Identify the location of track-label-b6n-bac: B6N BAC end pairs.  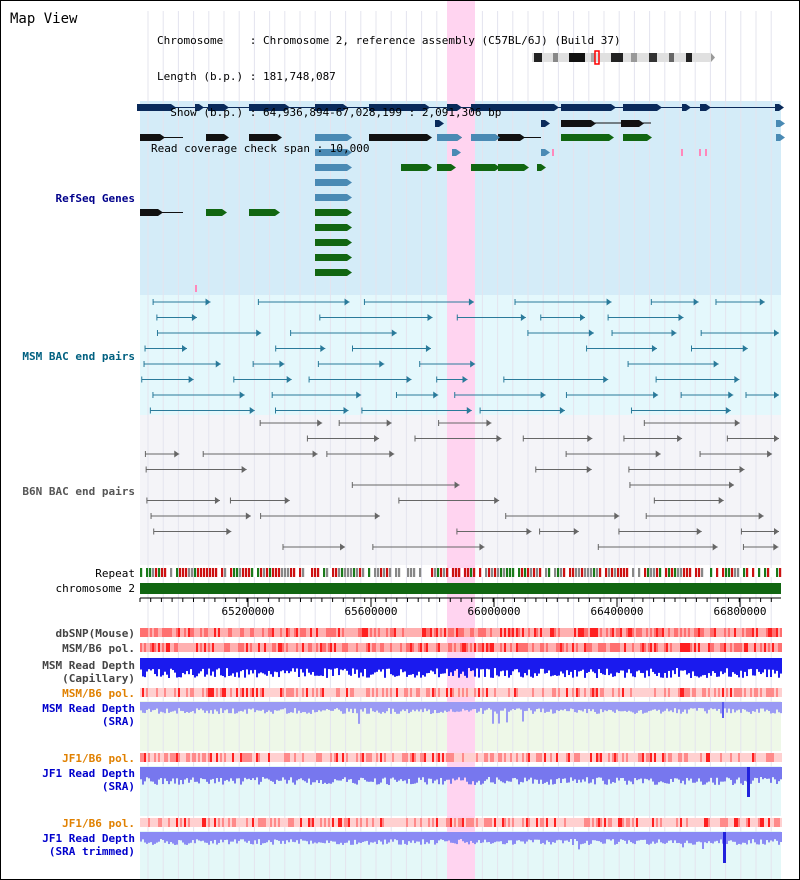
(78, 491).